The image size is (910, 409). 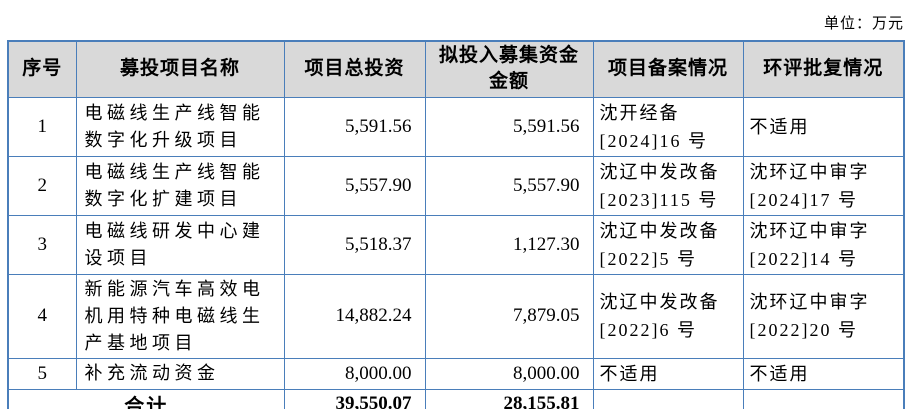 What do you see at coordinates (668, 126) in the screenshot?
I see `cell-filing-status: 沈开经备 [2024]16 号` at bounding box center [668, 126].